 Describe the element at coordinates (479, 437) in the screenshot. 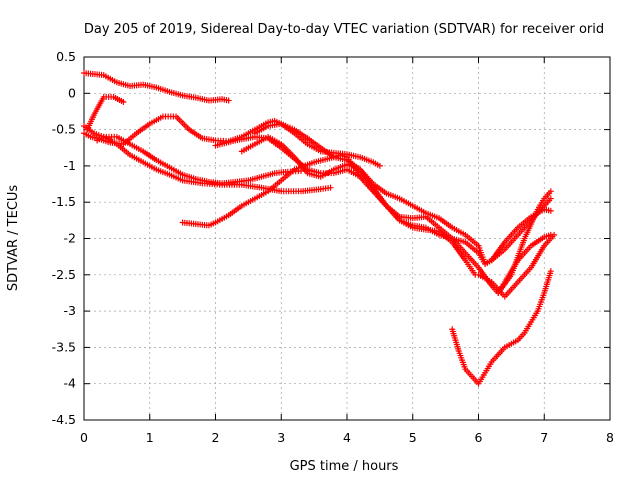

I see `x-tick-label: 6` at that location.